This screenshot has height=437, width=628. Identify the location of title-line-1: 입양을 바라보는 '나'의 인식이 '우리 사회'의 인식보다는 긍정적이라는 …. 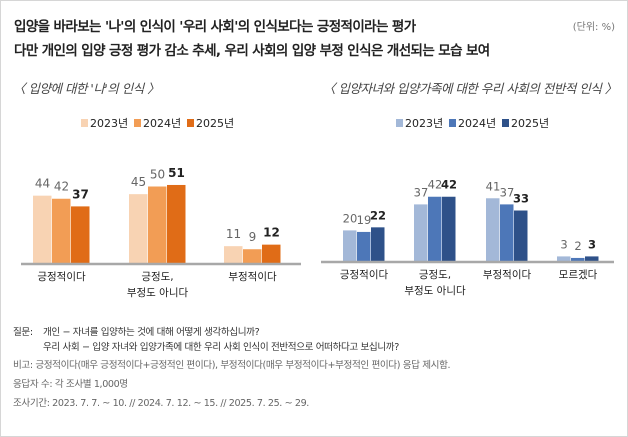
(215, 27).